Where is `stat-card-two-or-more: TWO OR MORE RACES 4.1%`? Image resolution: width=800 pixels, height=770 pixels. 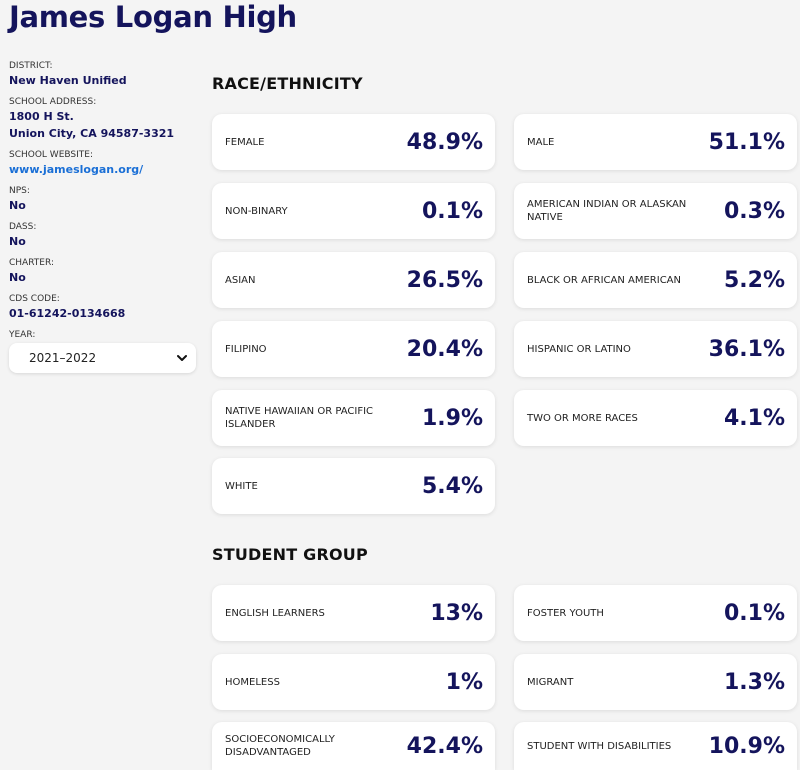 stat-card-two-or-more: TWO OR MORE RACES 4.1% is located at coordinates (655, 418).